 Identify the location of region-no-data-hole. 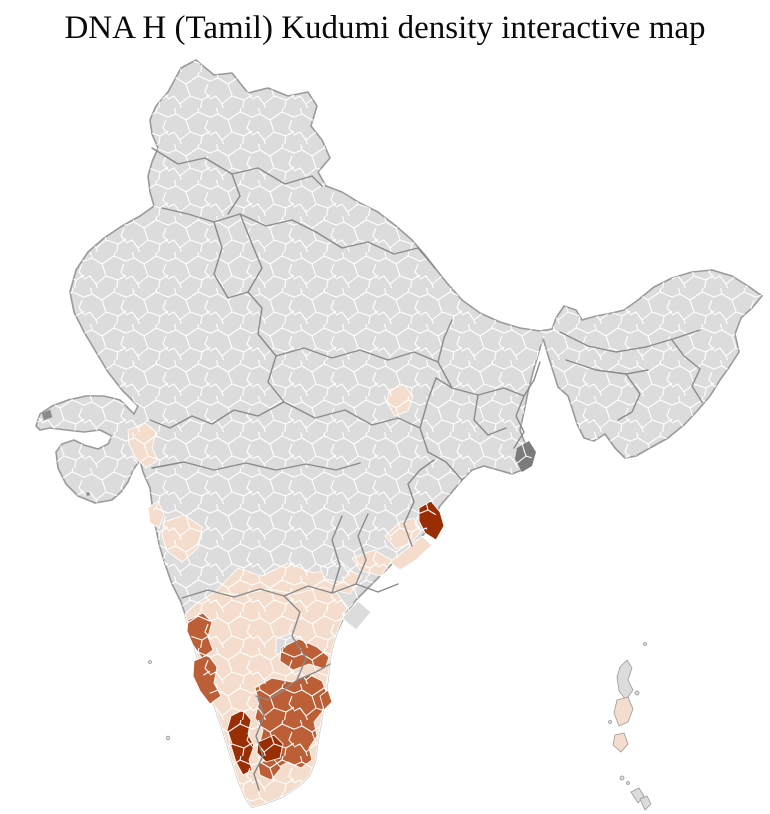
(356, 615).